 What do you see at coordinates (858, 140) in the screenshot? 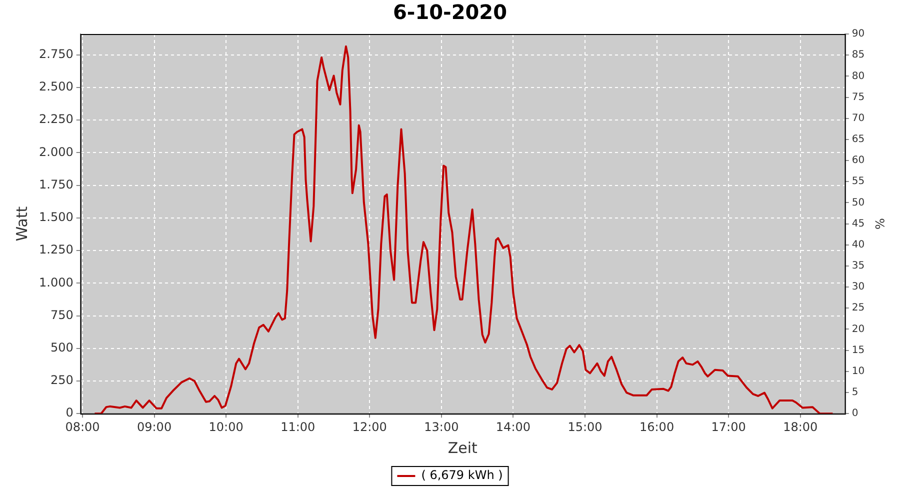
I see `y2-tick-label: 65` at bounding box center [858, 140].